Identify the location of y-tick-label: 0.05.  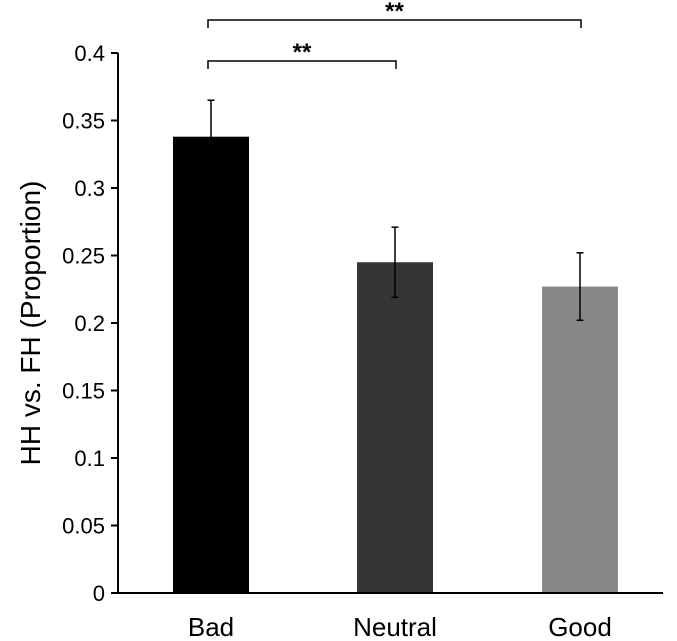
(83, 526).